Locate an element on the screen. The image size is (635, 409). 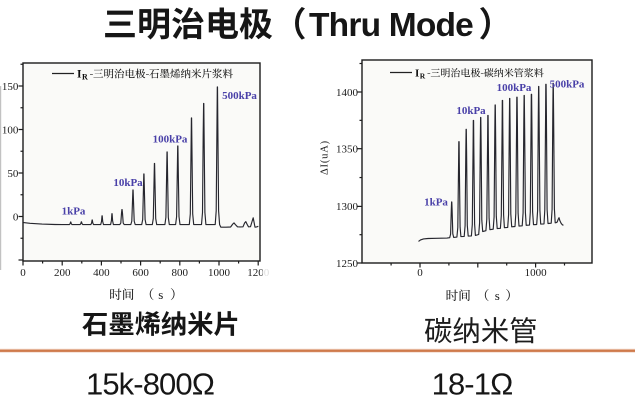
svg-text: 1300 is located at coordinates (347, 207).